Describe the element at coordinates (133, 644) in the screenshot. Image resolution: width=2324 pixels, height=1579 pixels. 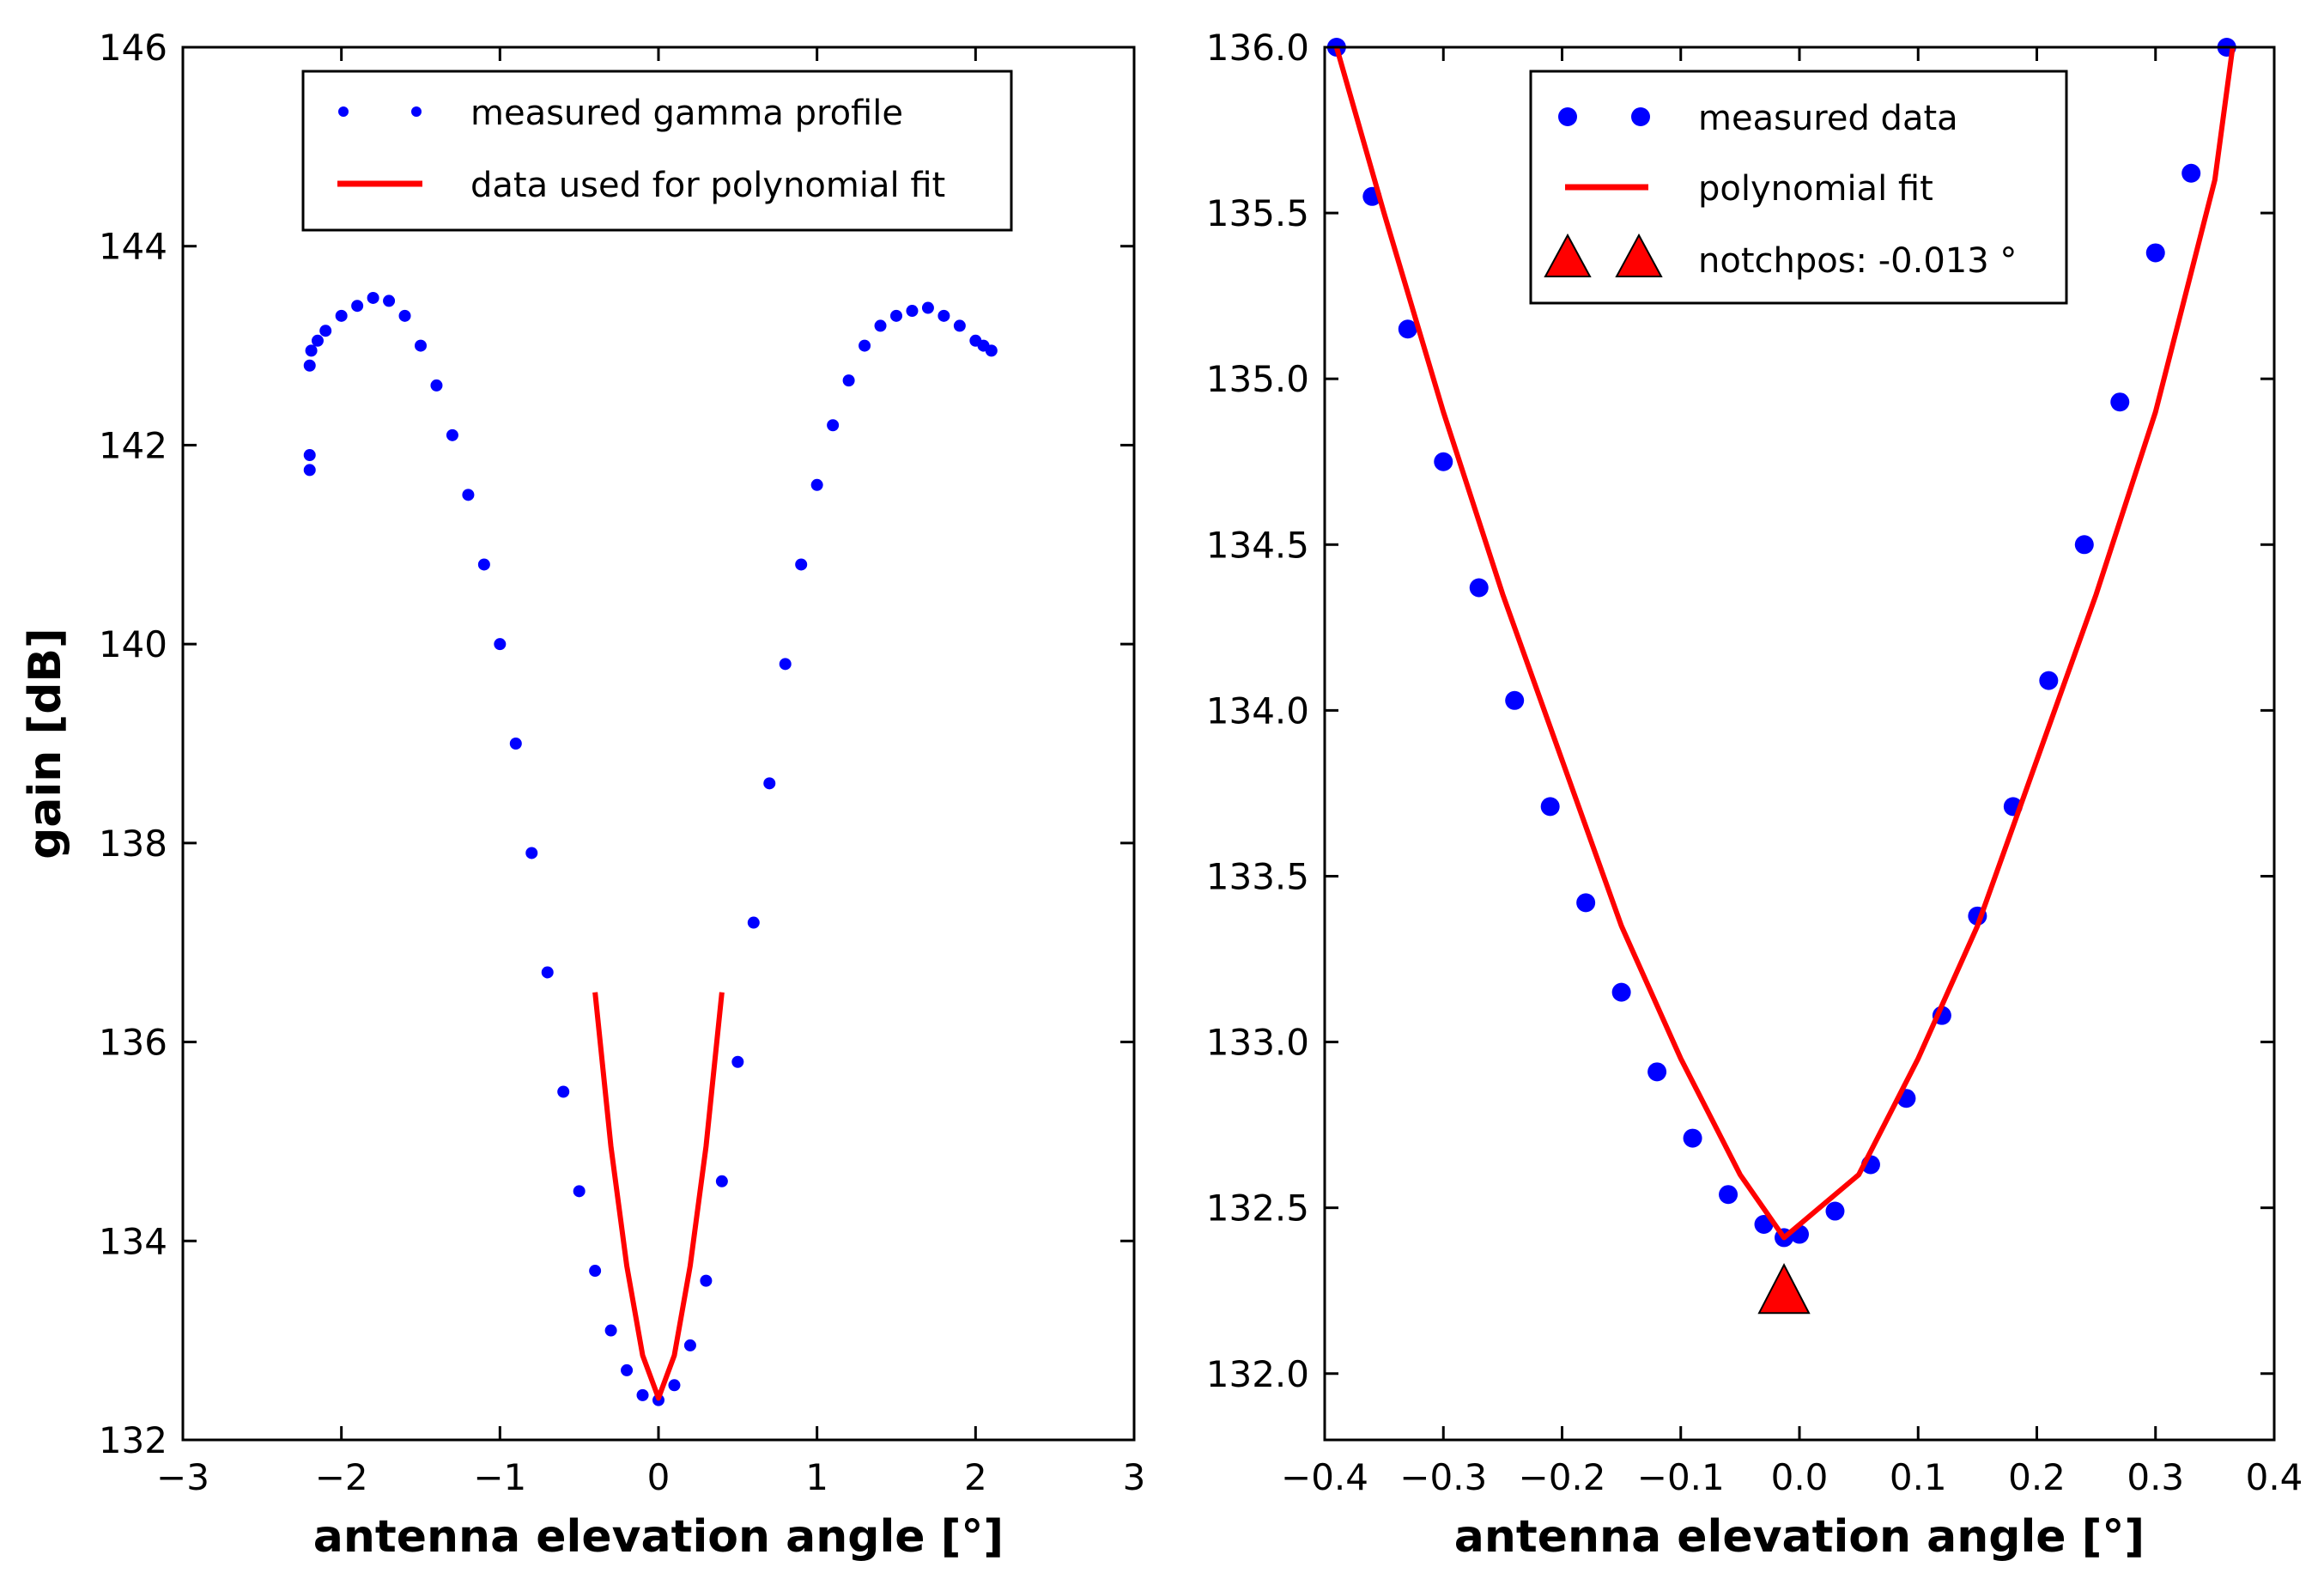
I see `y-tick-label: 140` at that location.